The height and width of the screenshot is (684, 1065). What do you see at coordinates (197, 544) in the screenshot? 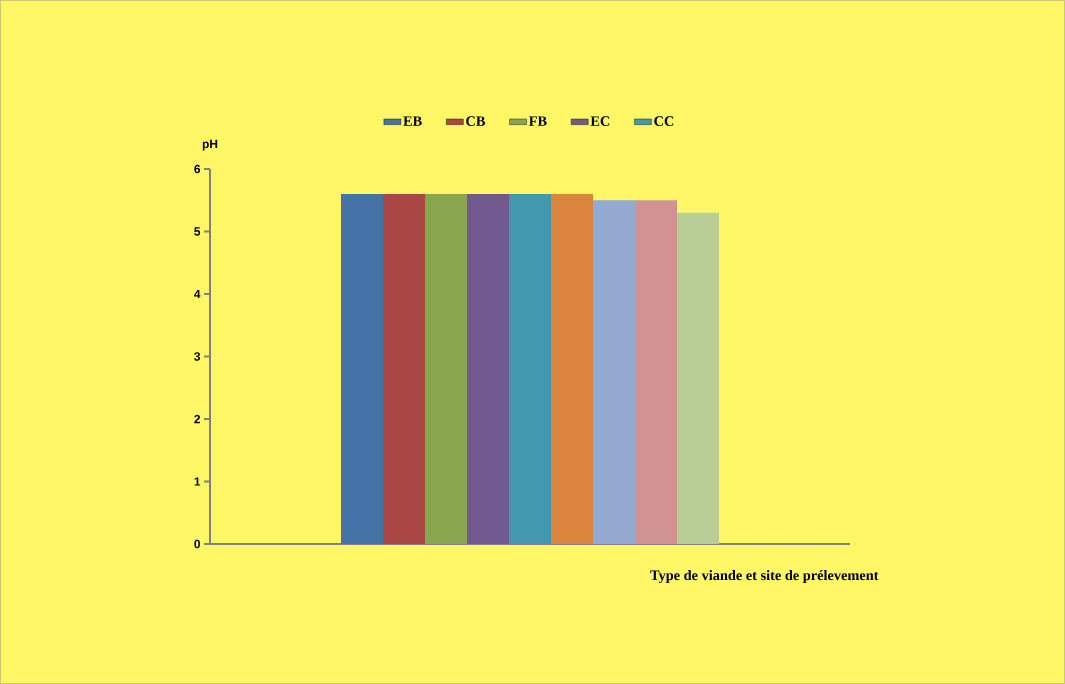
I see `y-tick-label: 0` at bounding box center [197, 544].